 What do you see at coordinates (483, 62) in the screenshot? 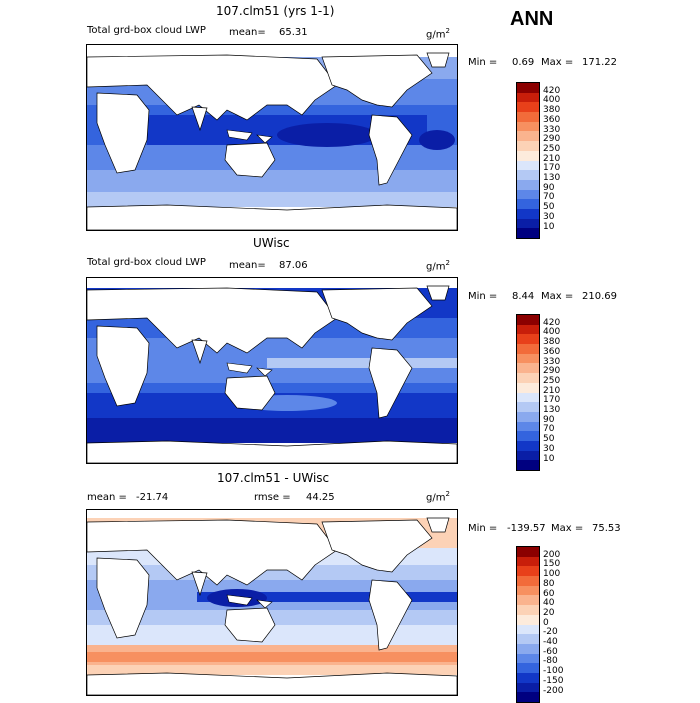
I see `panel-1-min-label: Min =` at bounding box center [483, 62].